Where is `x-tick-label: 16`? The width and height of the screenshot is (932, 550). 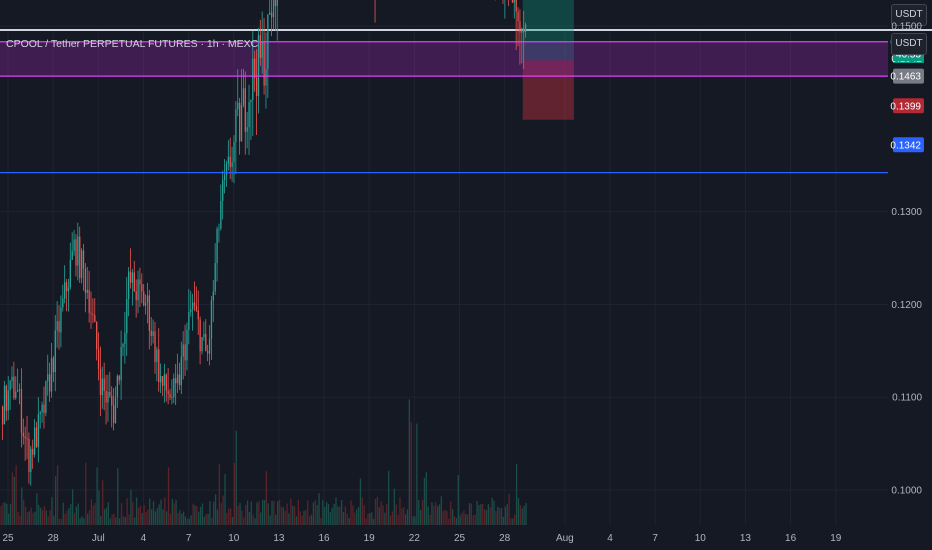
x-tick-label: 16 is located at coordinates (324, 538).